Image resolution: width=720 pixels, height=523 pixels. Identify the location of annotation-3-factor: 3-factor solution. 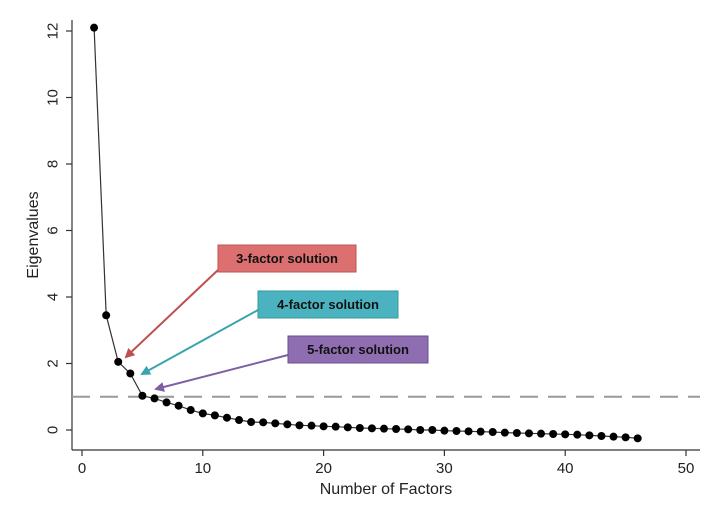
(240, 301).